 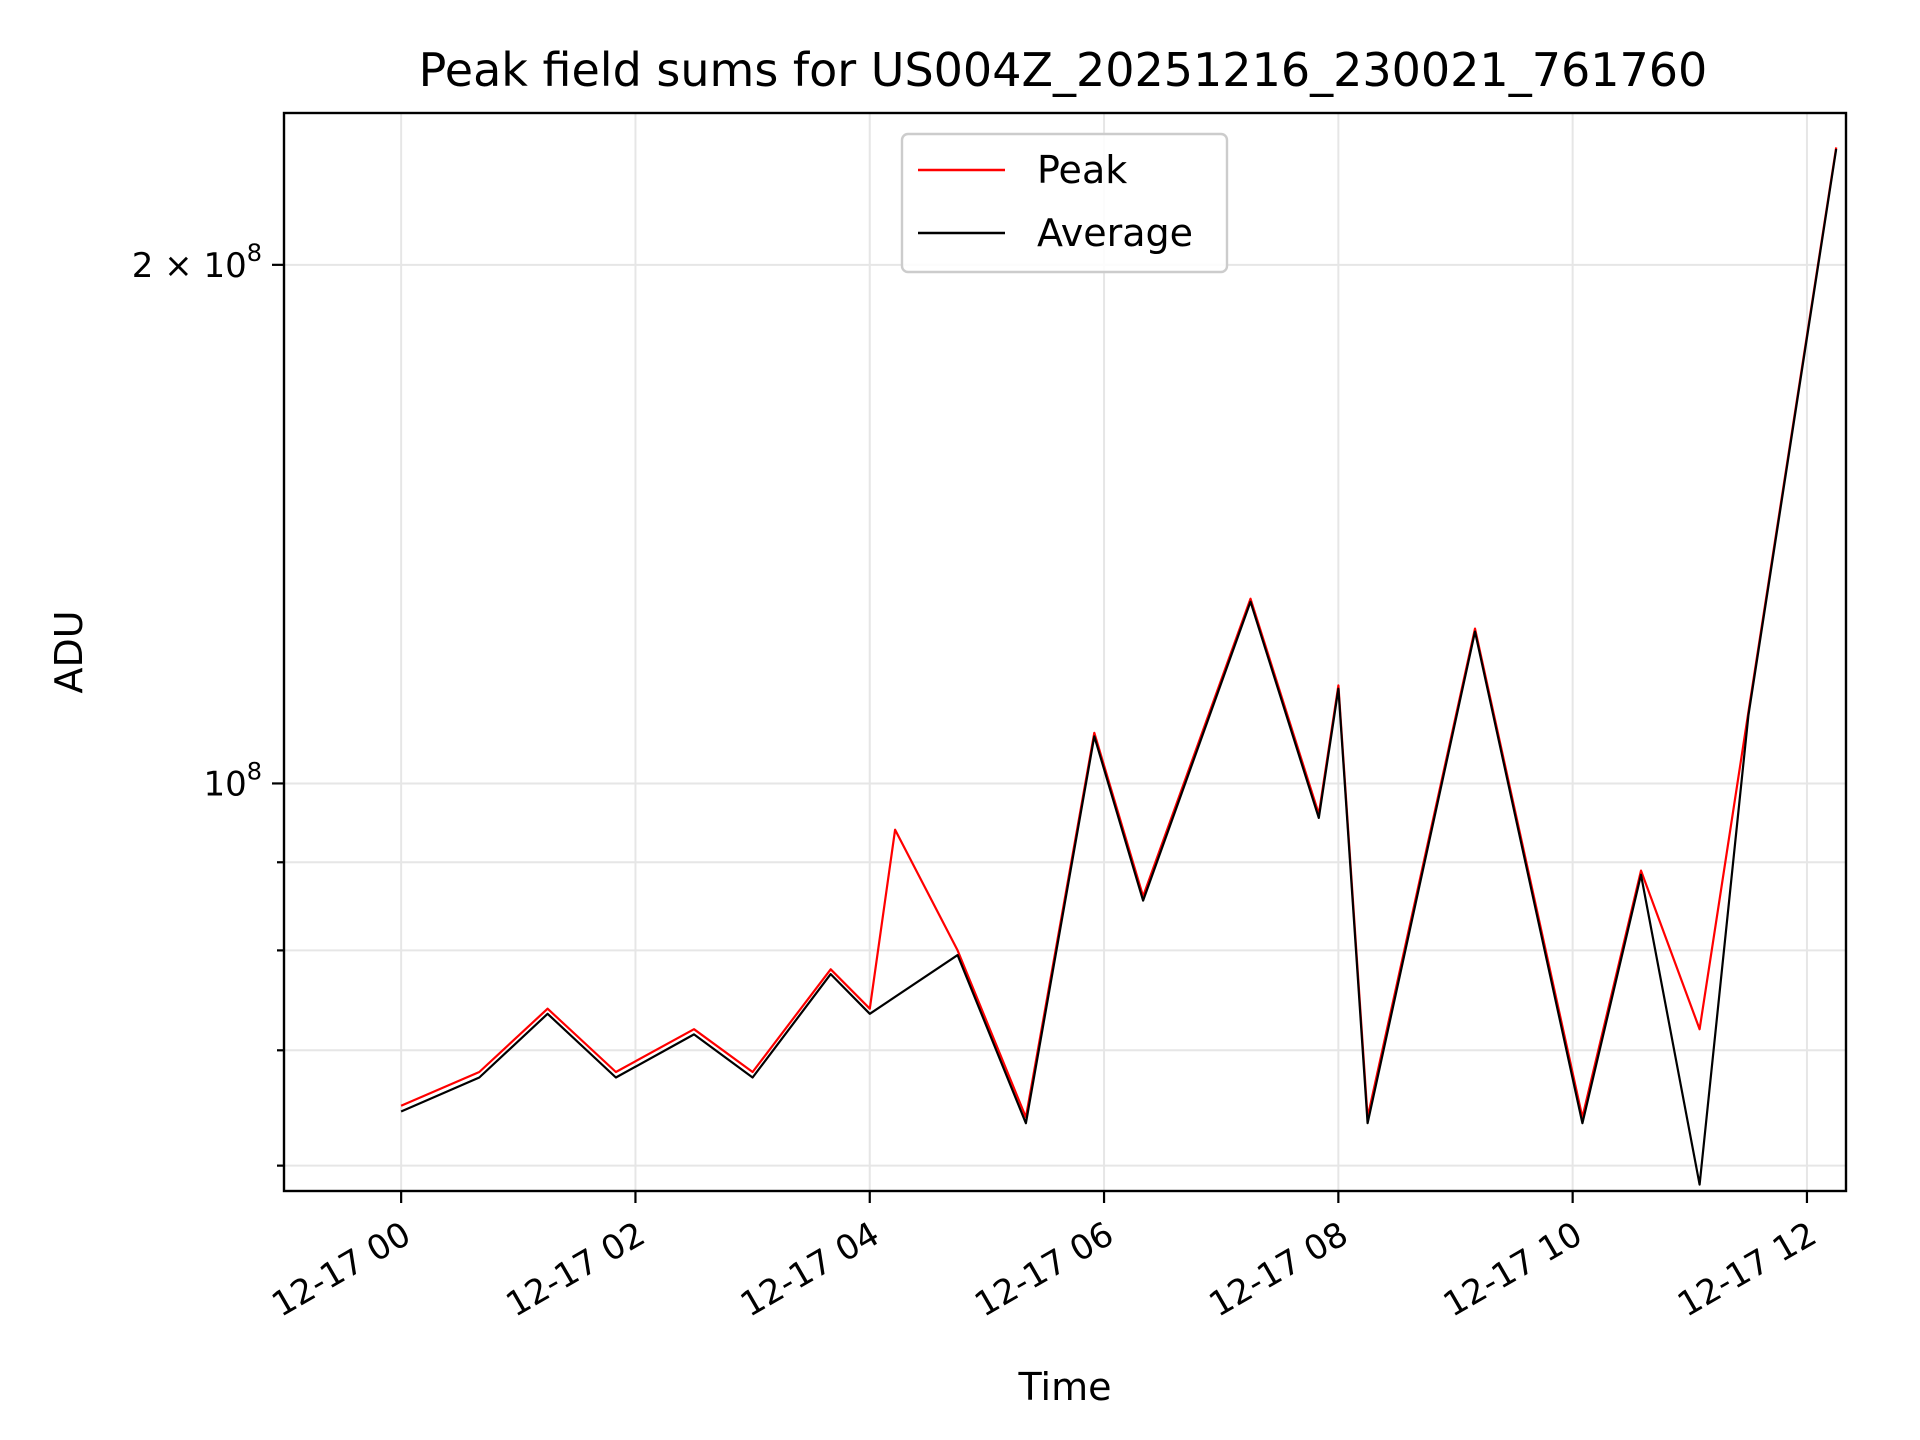 I want to click on y-tick-label: 108, so click(x=232, y=780).